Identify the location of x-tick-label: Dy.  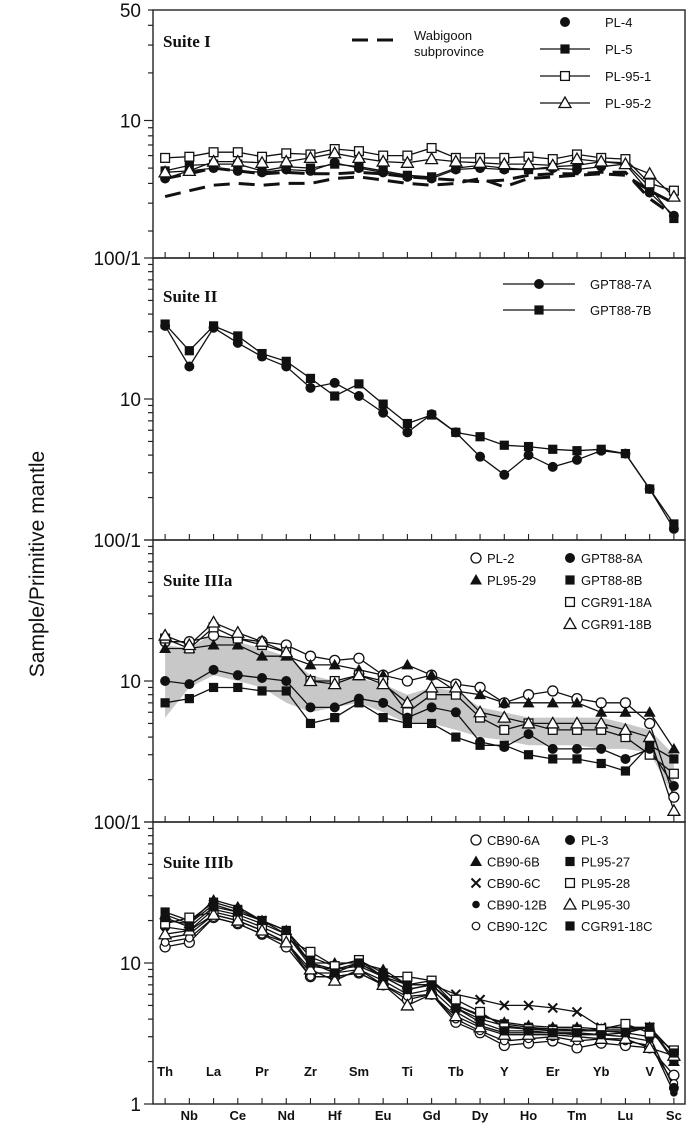
(480, 1115).